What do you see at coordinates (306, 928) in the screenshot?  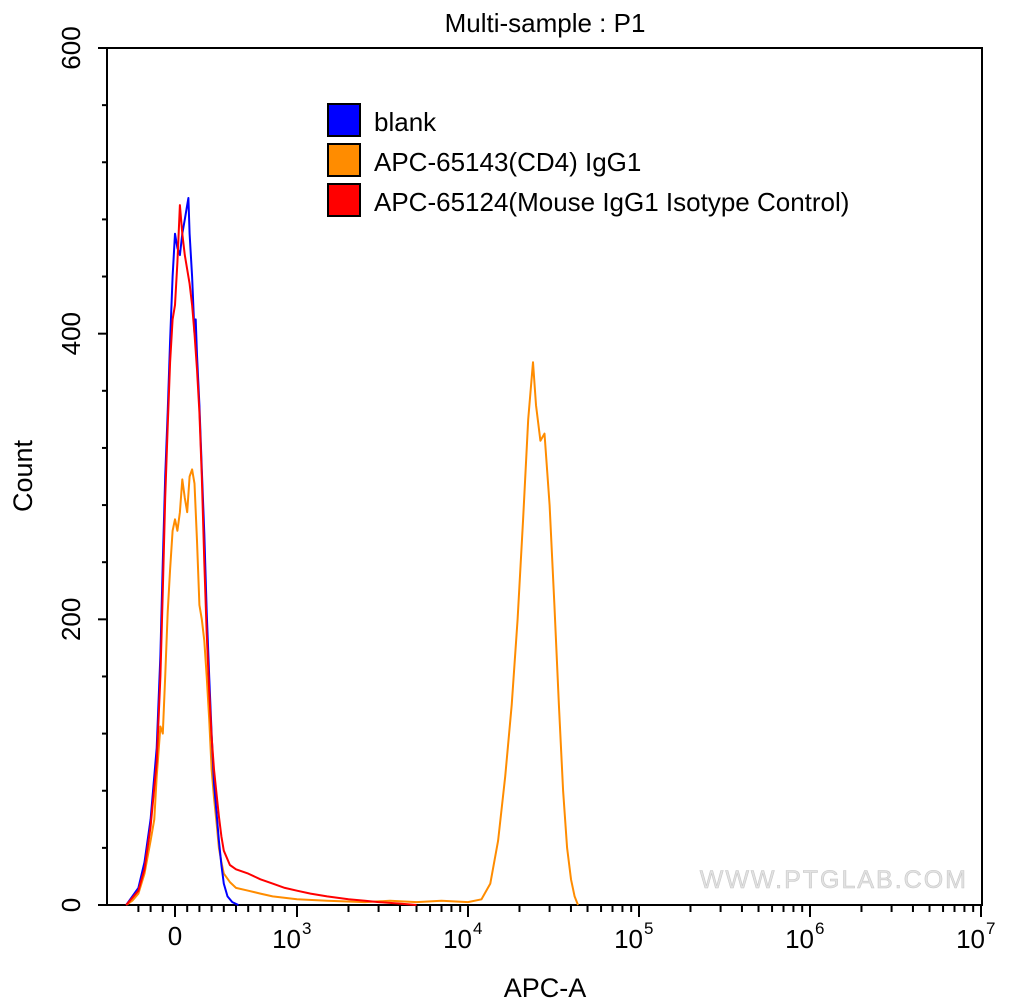 I see `x-tick-label-exponent: 3` at bounding box center [306, 928].